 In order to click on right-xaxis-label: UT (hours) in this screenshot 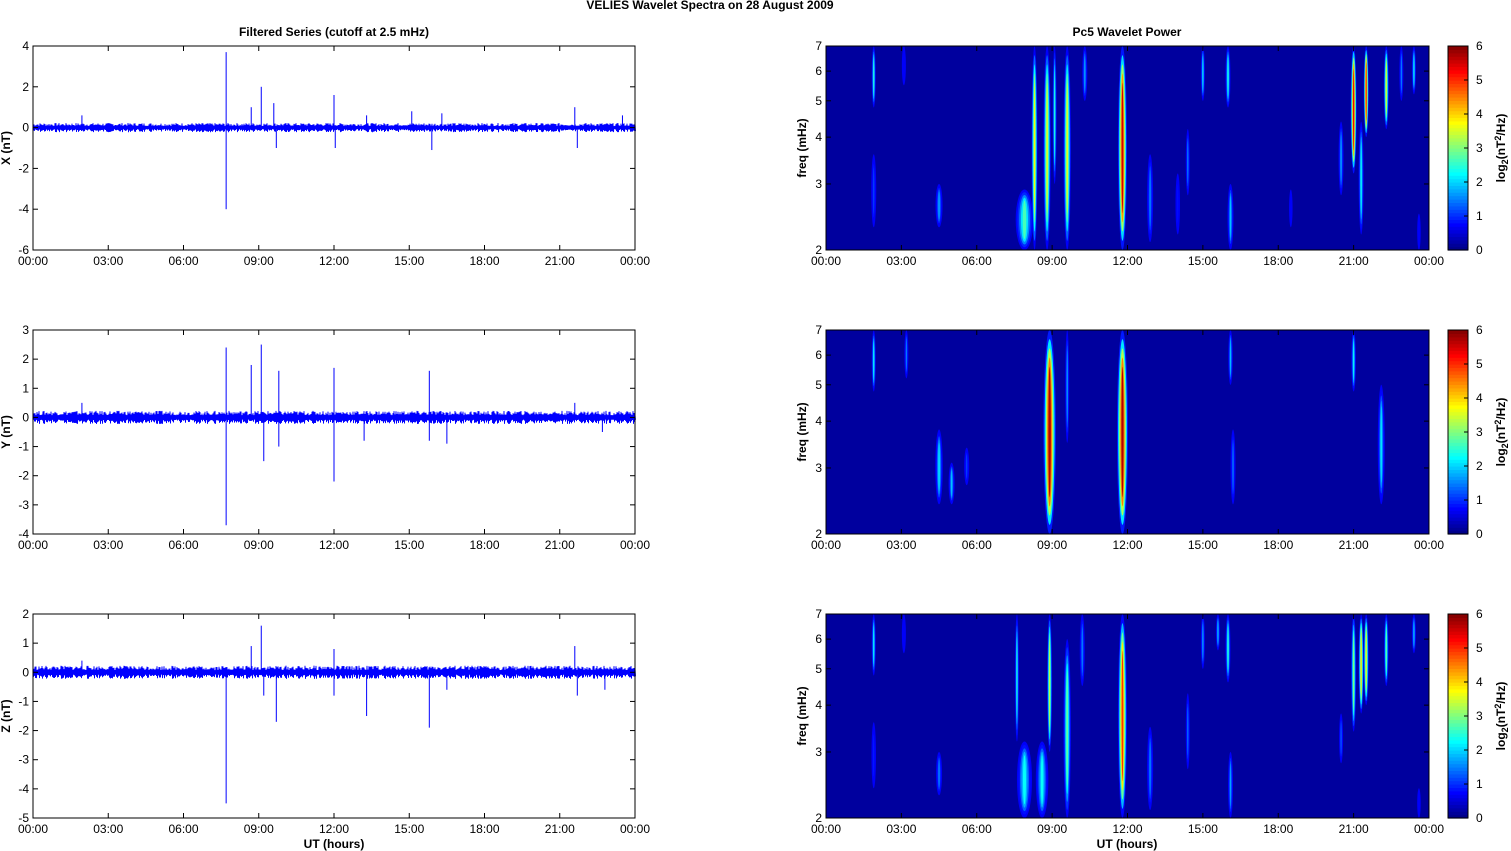, I will do `click(1127, 844)`.